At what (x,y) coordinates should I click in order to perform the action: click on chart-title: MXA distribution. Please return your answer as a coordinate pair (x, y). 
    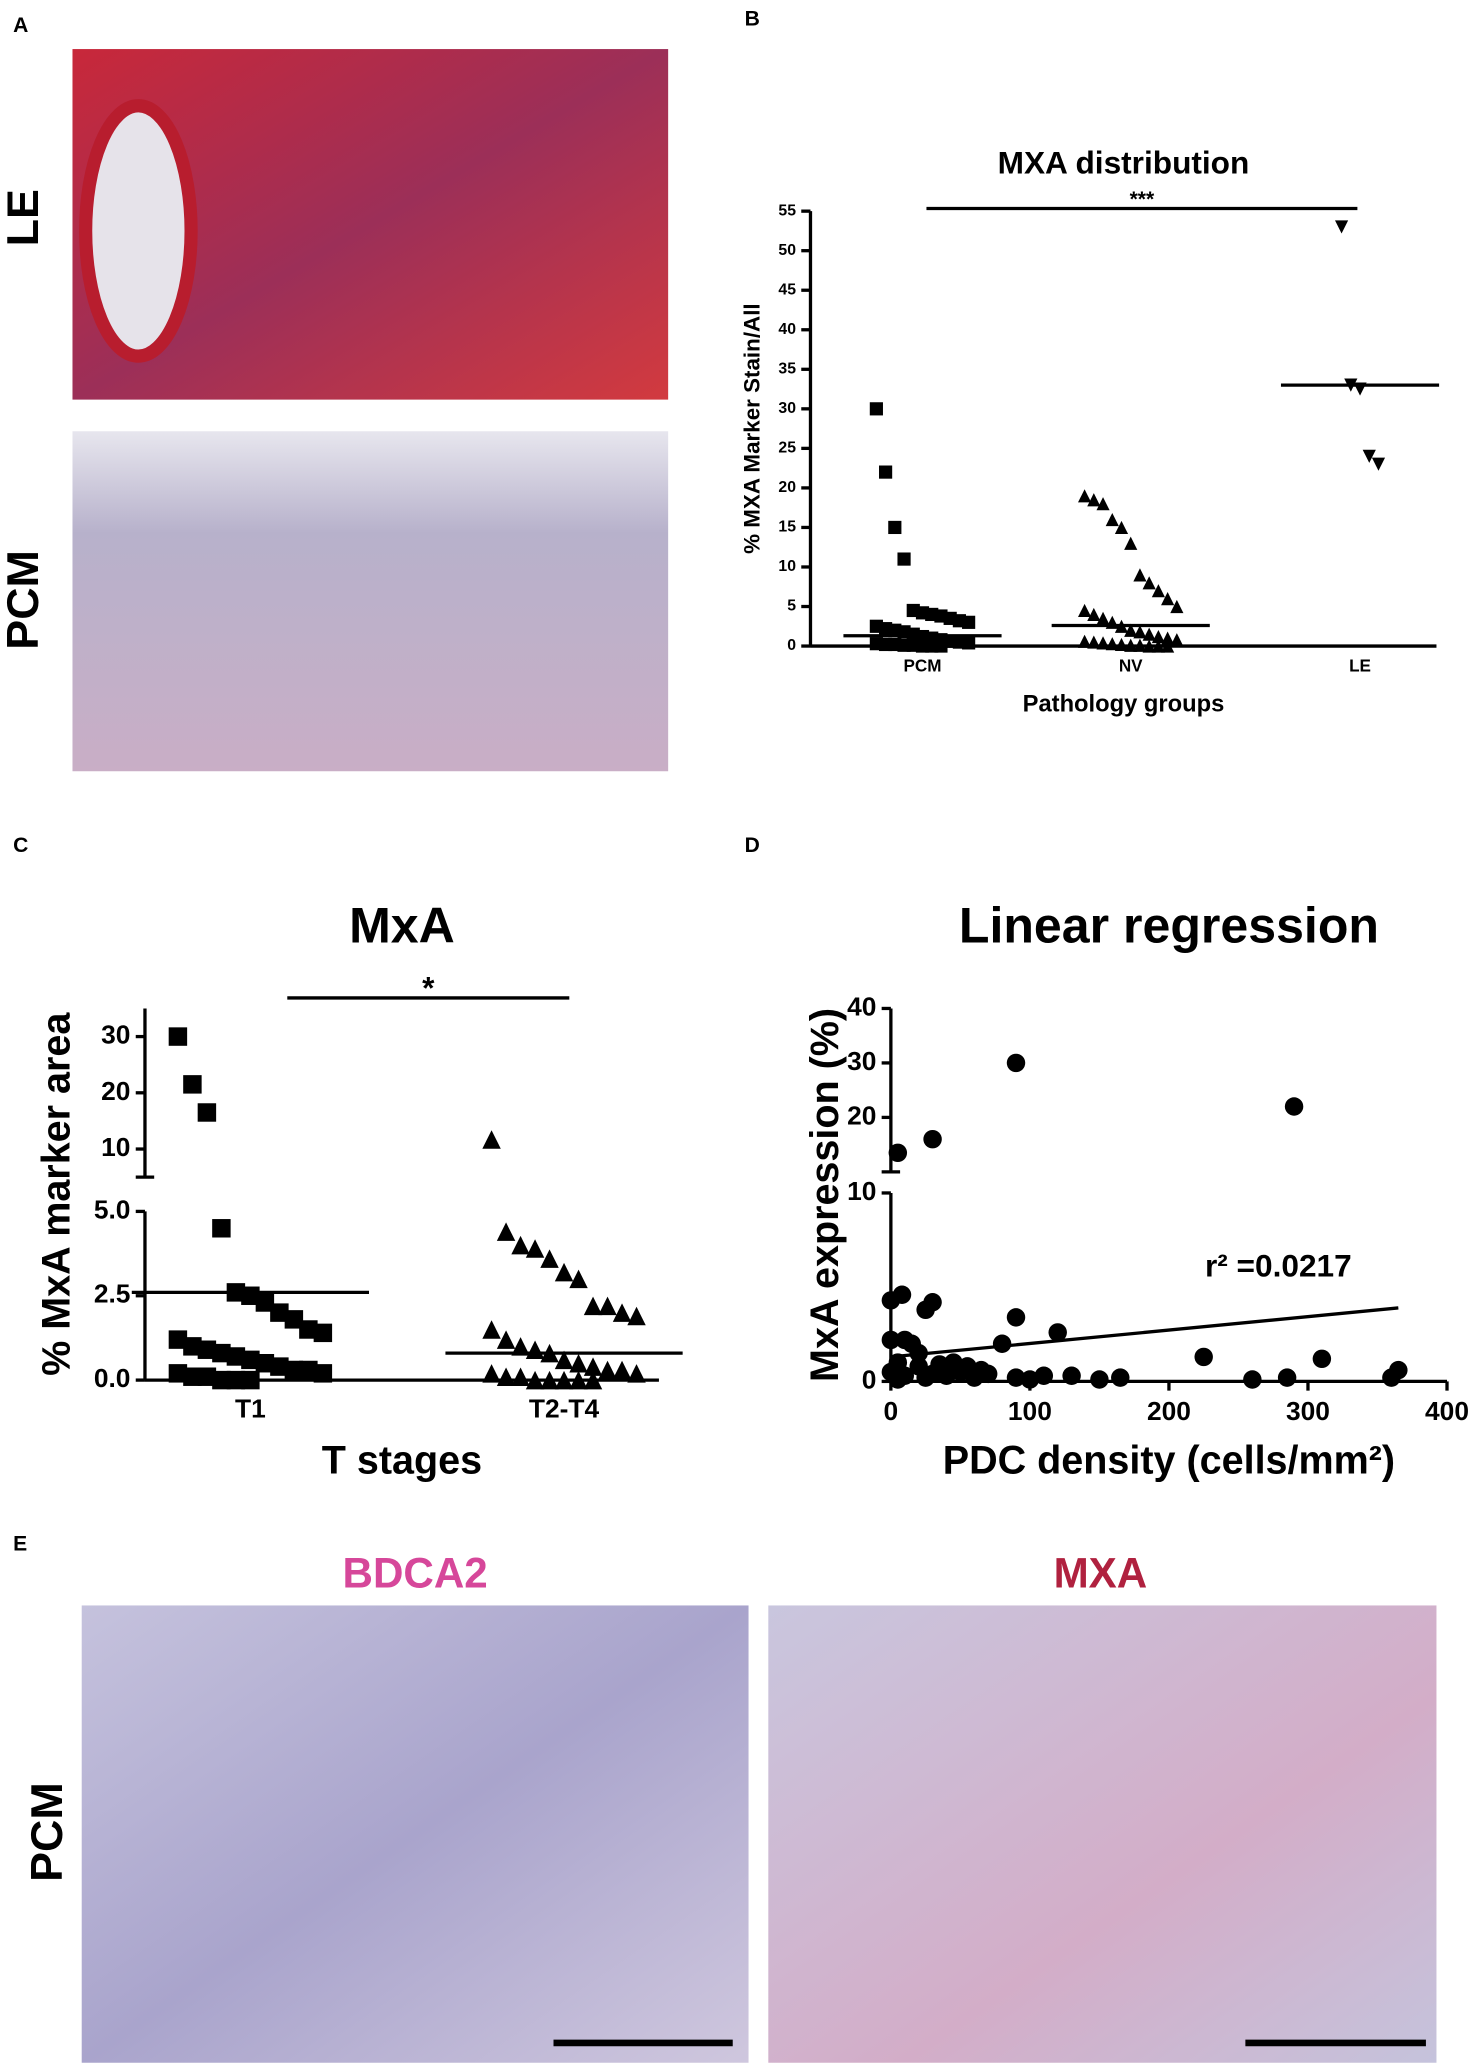
    Looking at the image, I should click on (1124, 162).